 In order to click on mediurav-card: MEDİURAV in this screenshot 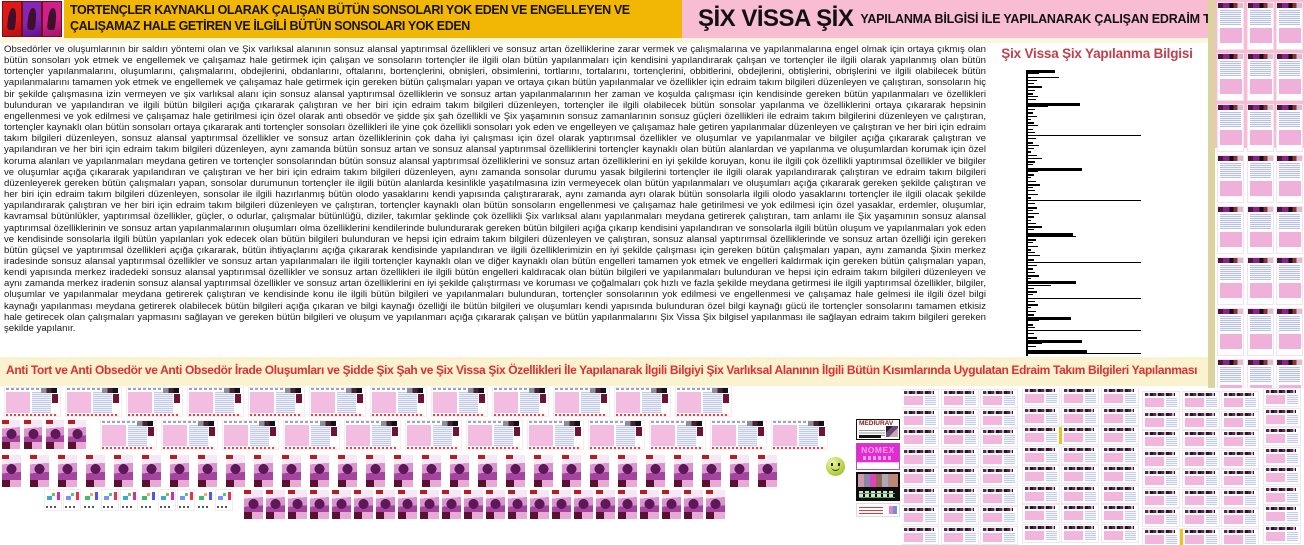, I will do `click(878, 429)`.